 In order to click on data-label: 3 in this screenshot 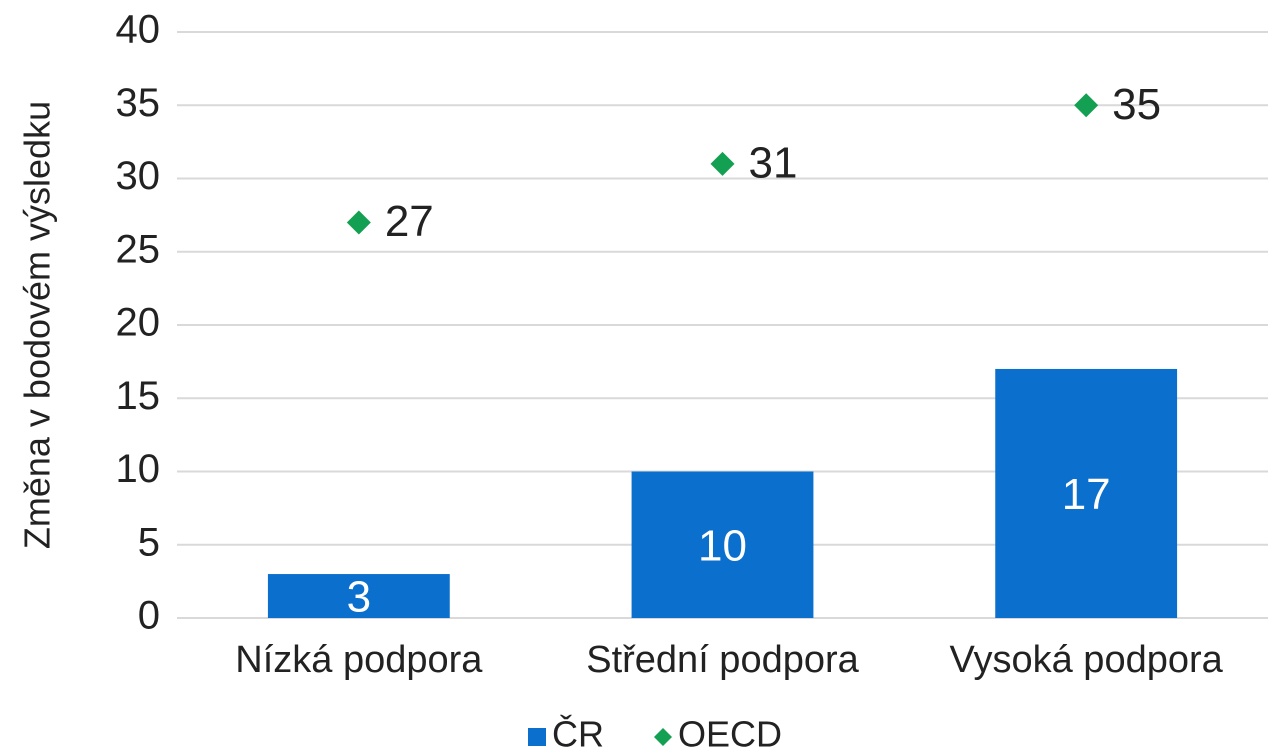, I will do `click(359, 597)`.